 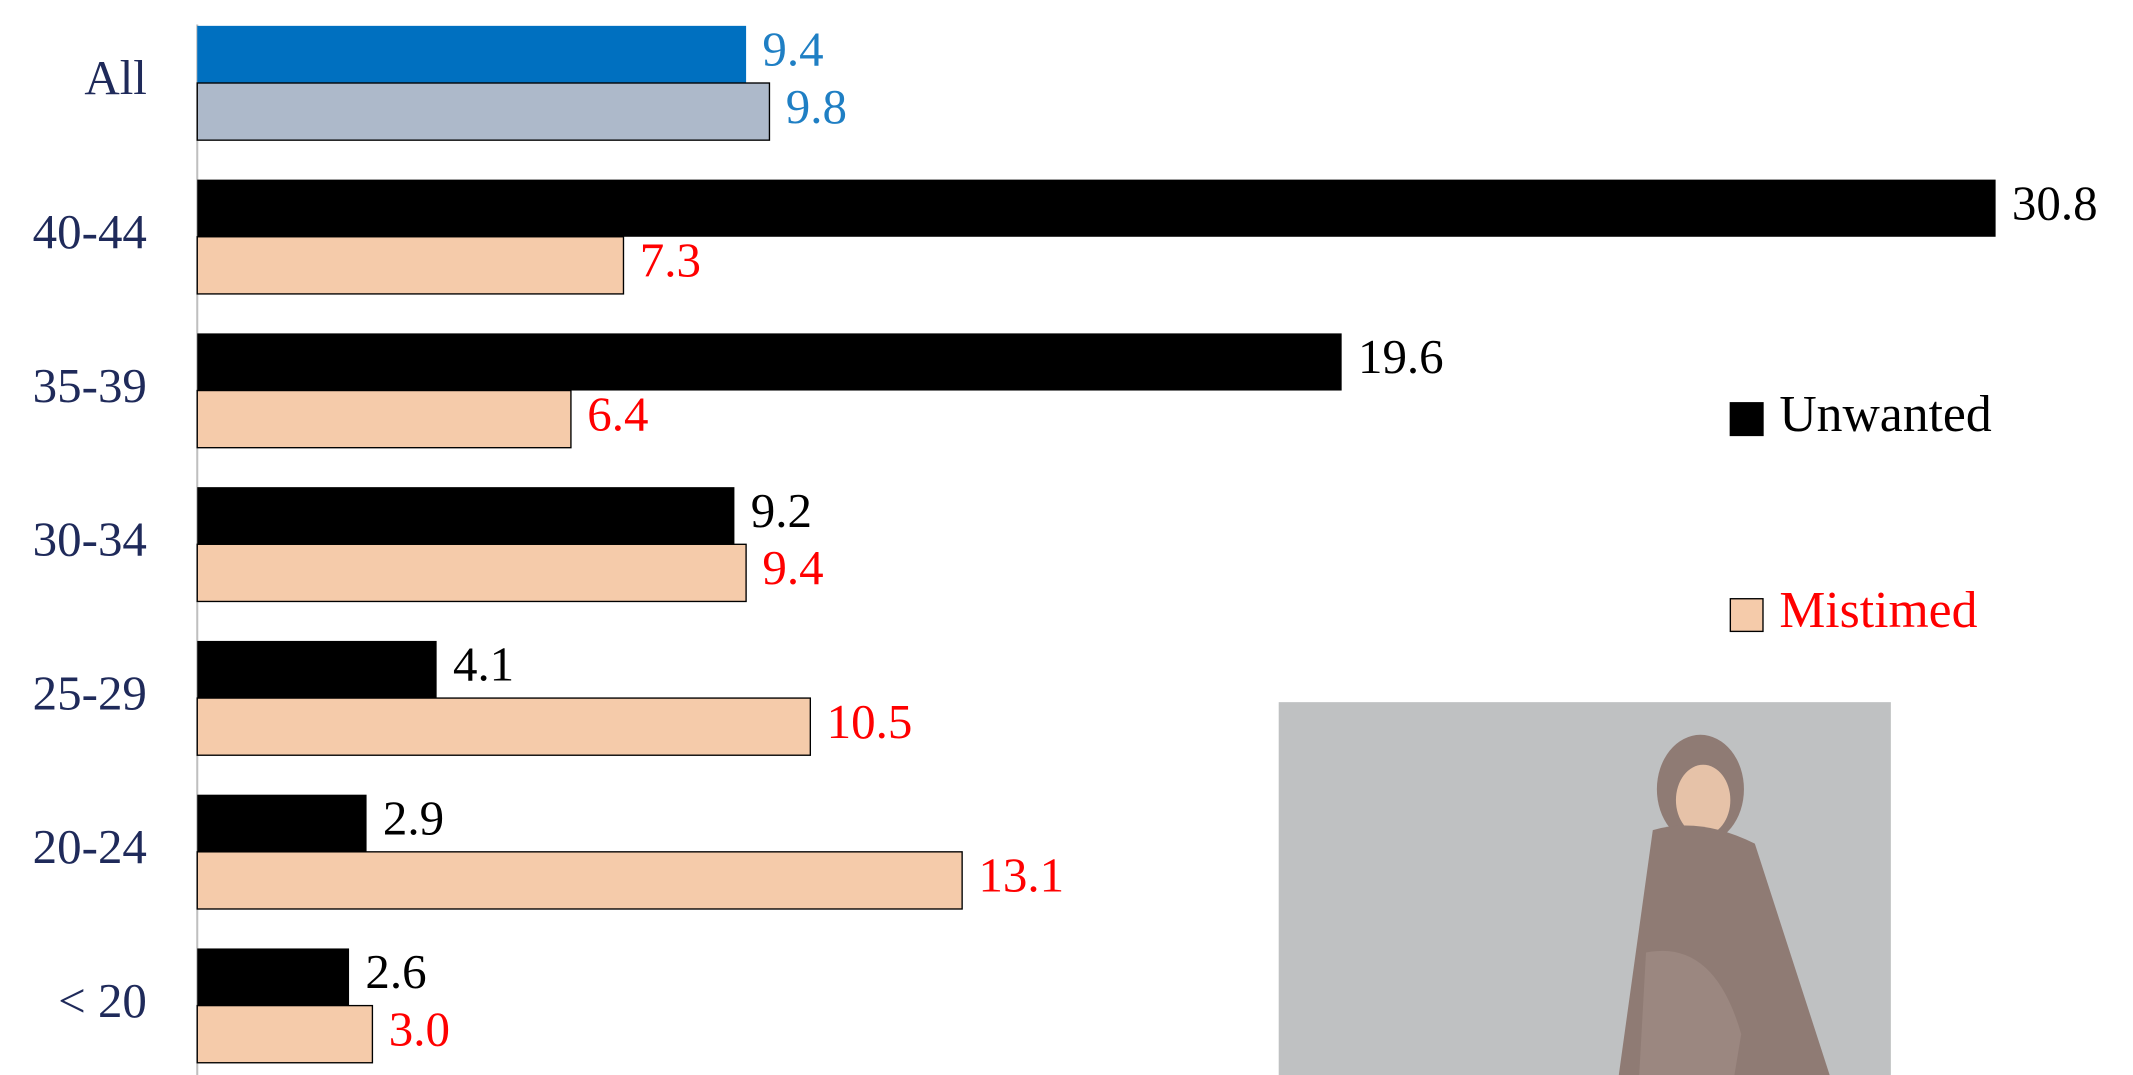 I want to click on y-tick-label: 25-29, so click(x=90, y=692).